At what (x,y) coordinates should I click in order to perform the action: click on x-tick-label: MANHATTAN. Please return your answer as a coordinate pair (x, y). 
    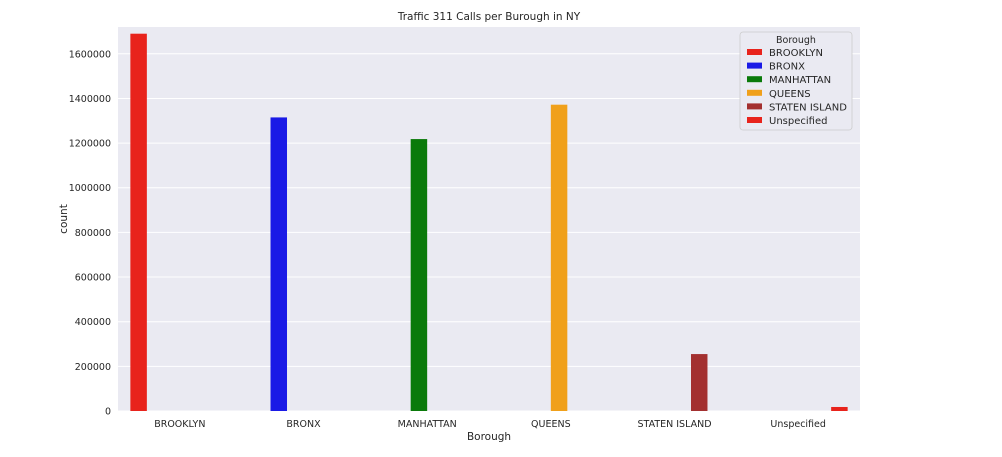
    Looking at the image, I should click on (427, 424).